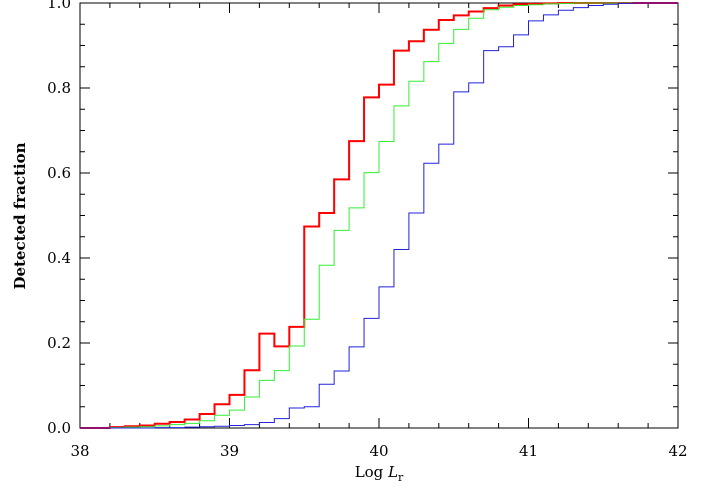  What do you see at coordinates (378, 451) in the screenshot?
I see `x-tick-label: 40` at bounding box center [378, 451].